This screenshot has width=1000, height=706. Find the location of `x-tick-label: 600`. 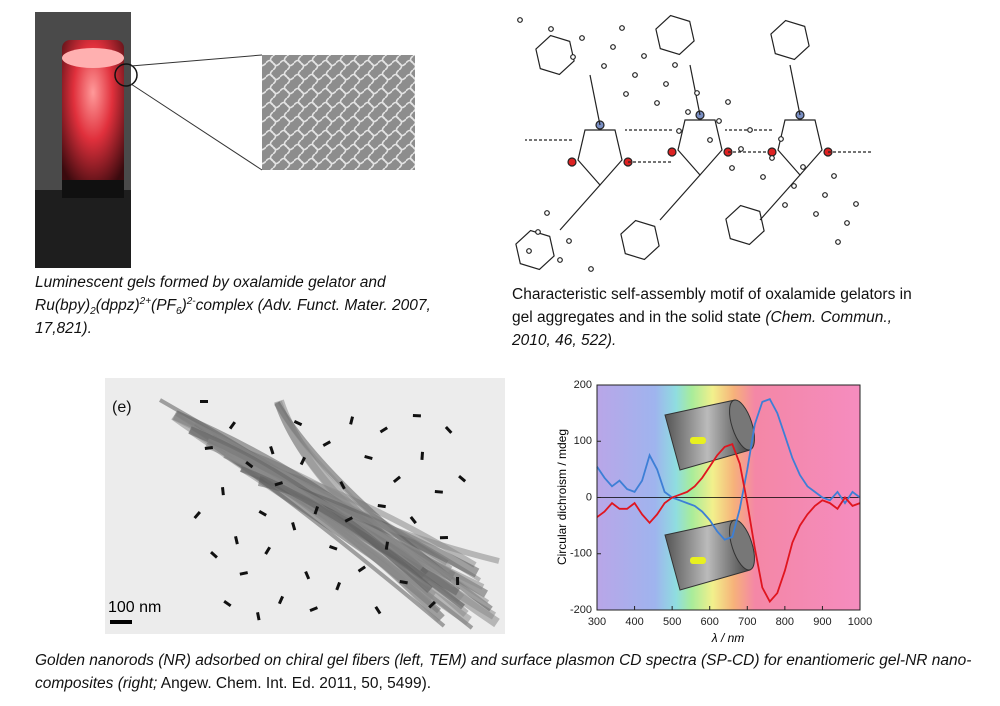

x-tick-label: 600 is located at coordinates (710, 622).